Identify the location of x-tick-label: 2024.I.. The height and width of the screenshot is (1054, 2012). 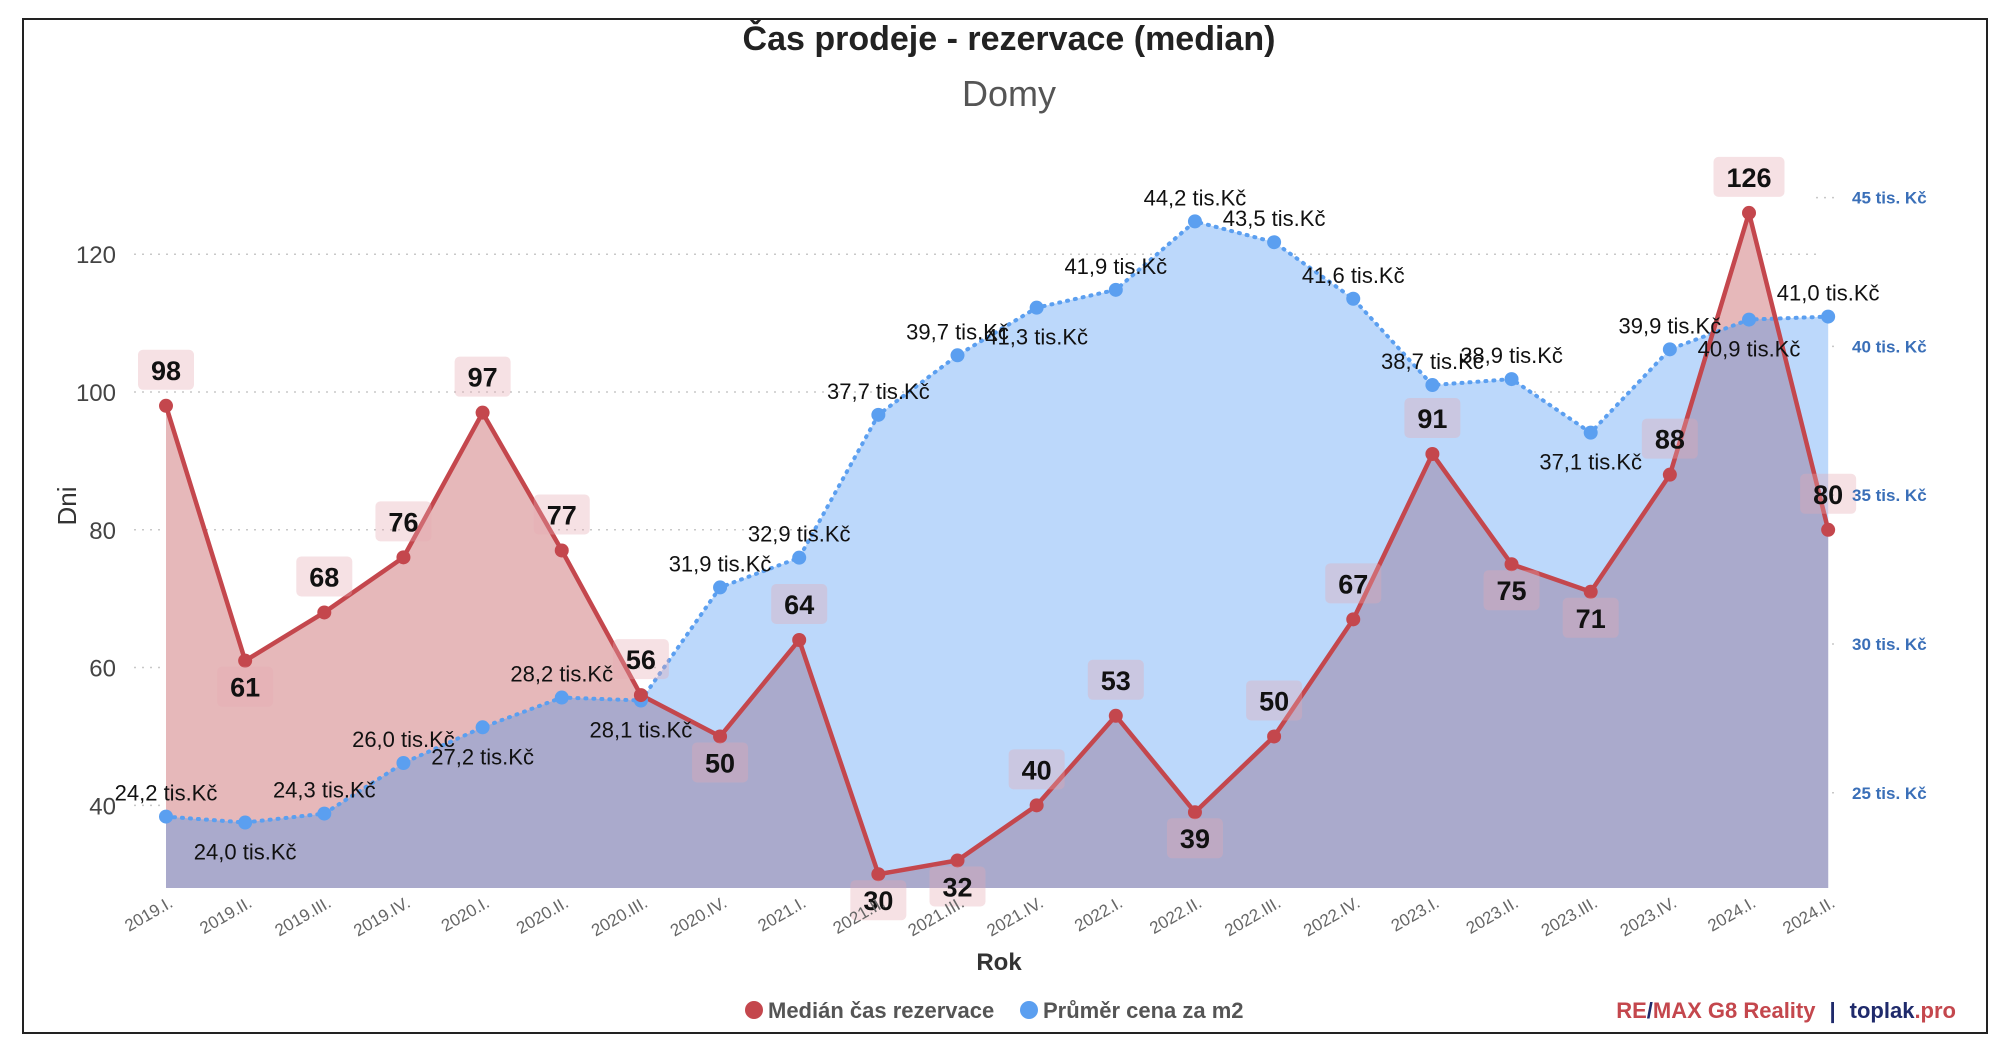
(1731, 914).